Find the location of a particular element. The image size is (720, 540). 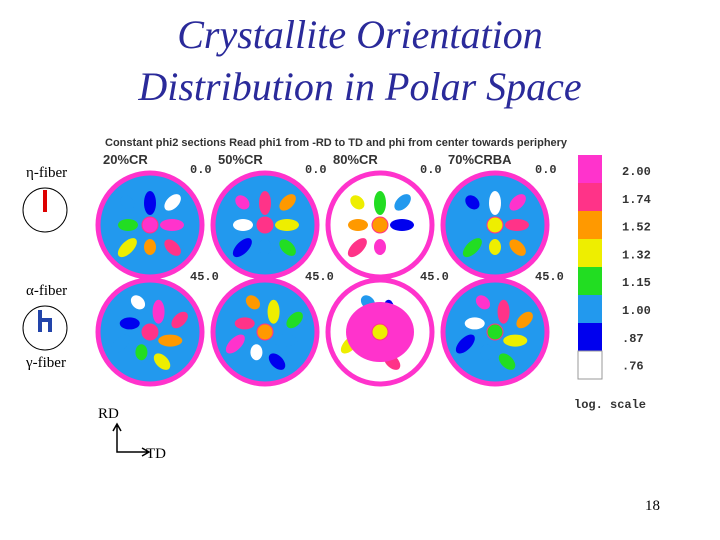

legend-value: 1.52 is located at coordinates (636, 228).